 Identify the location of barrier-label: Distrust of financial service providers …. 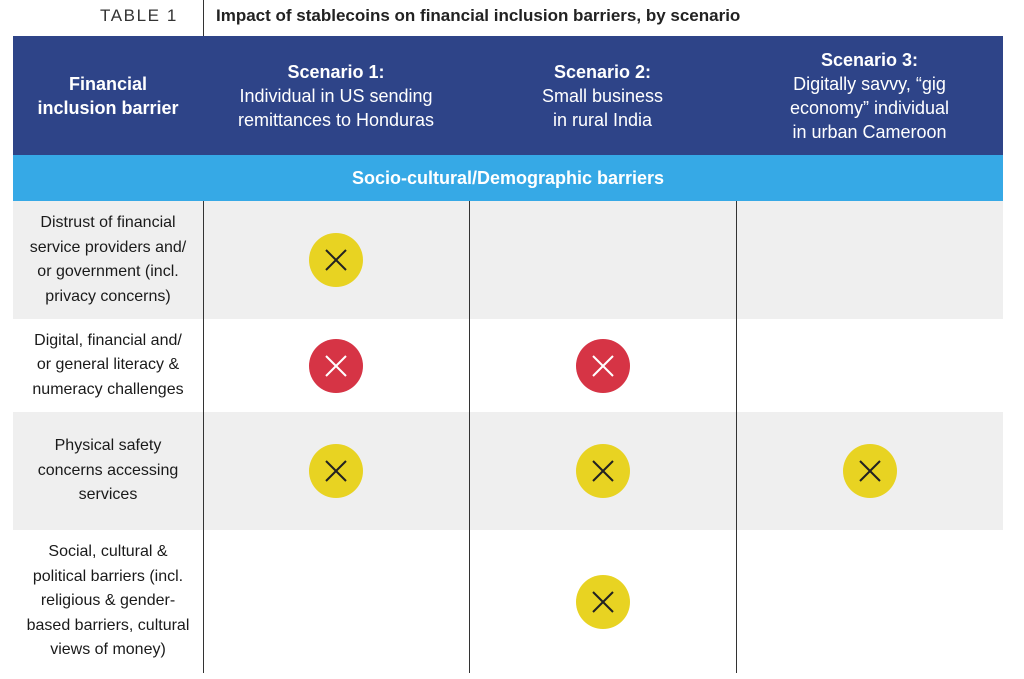
(108, 259).